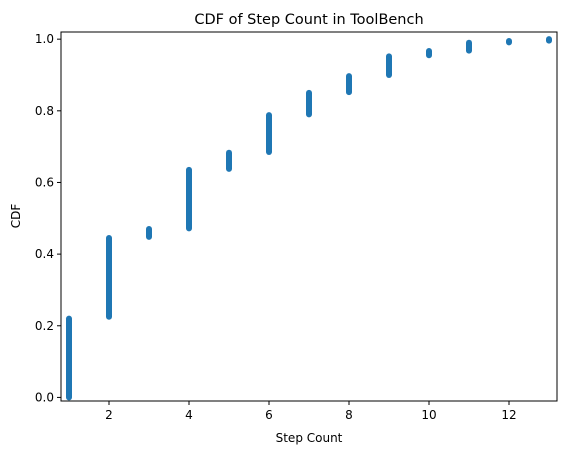 Image resolution: width=567 pixels, height=455 pixels. What do you see at coordinates (349, 415) in the screenshot?
I see `x-tick-label: 8` at bounding box center [349, 415].